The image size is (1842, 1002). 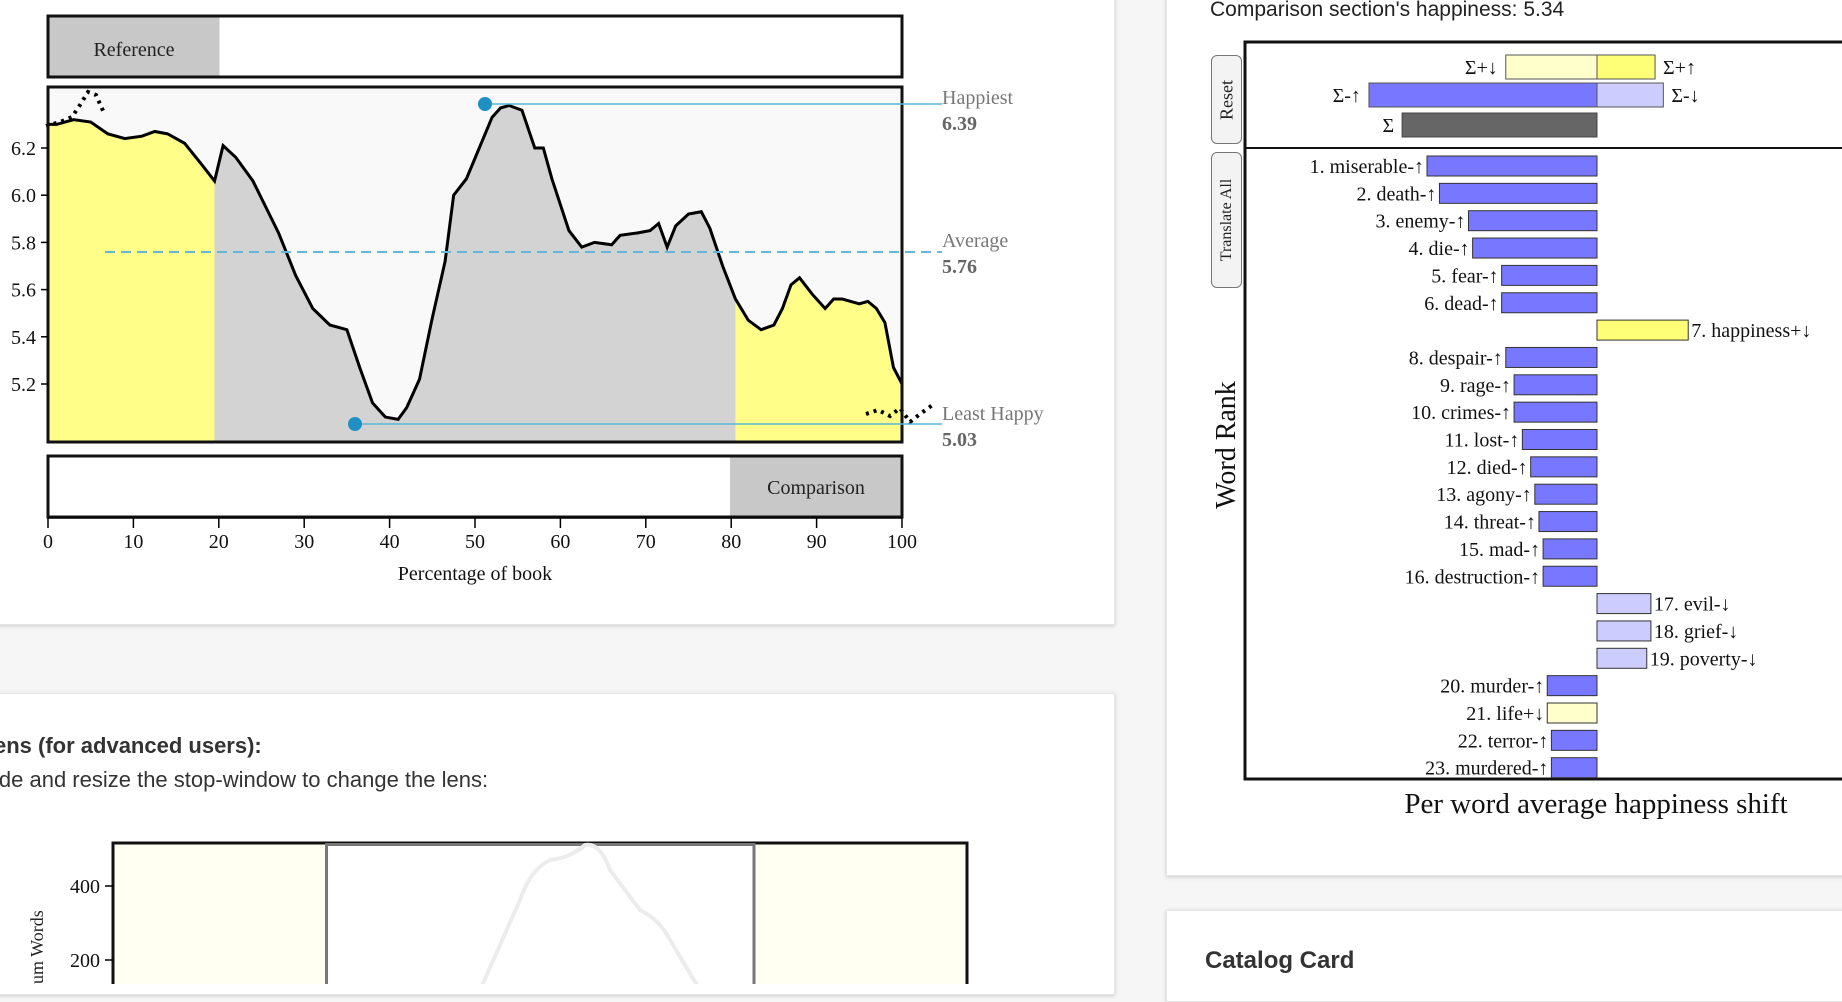 I want to click on comparison-window, so click(x=815, y=486).